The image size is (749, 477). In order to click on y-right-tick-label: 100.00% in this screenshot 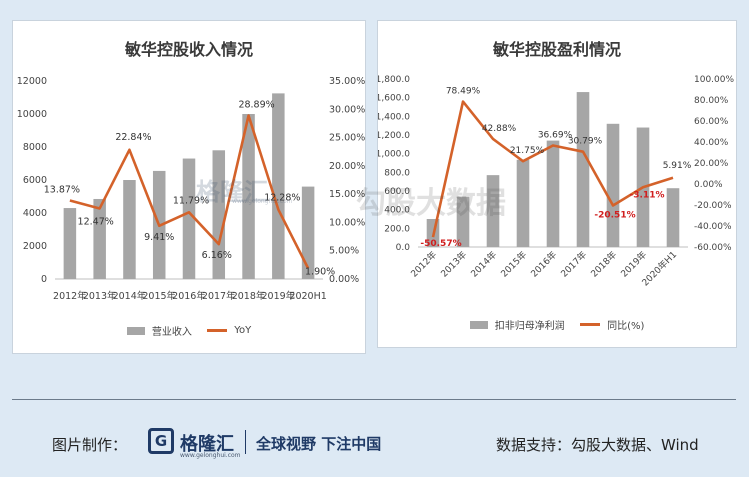, I will do `click(714, 80)`.